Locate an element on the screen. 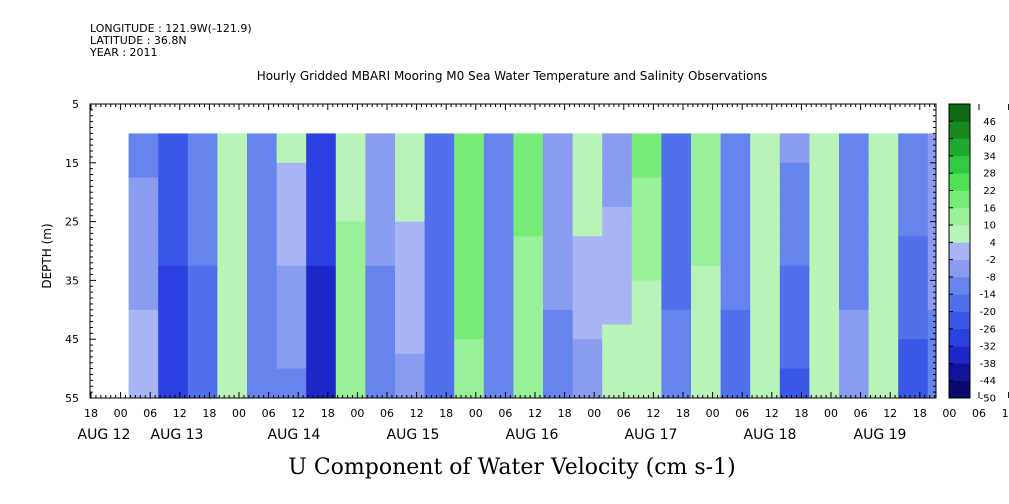  colorbar-label: 10 is located at coordinates (989, 226).